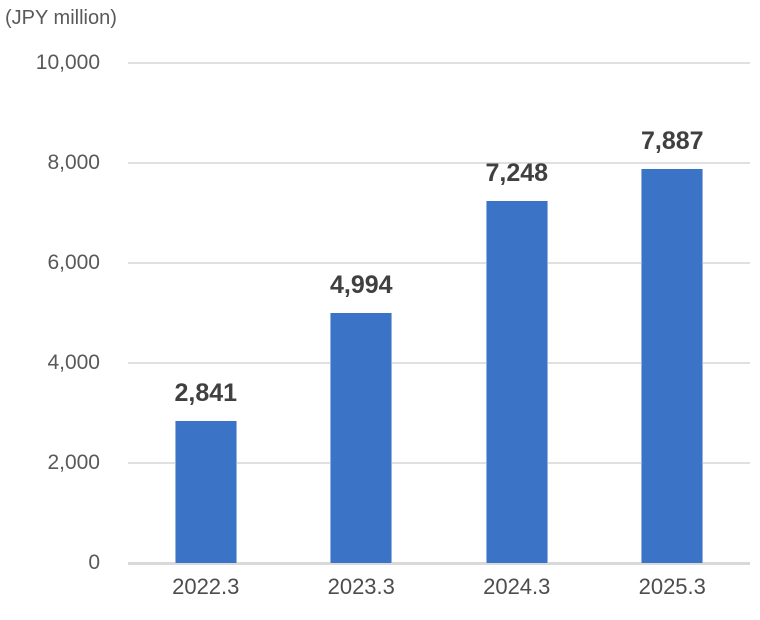  I want to click on bar: 7,248, so click(516, 361).